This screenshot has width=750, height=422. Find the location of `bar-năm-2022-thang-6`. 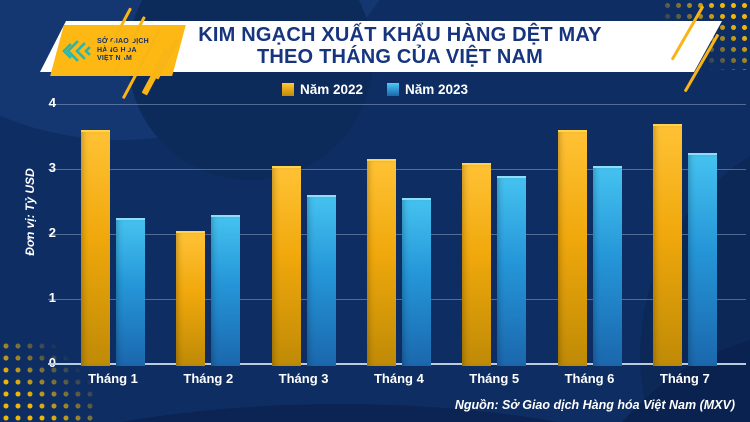

bar-năm-2022-thang-6 is located at coordinates (572, 248).